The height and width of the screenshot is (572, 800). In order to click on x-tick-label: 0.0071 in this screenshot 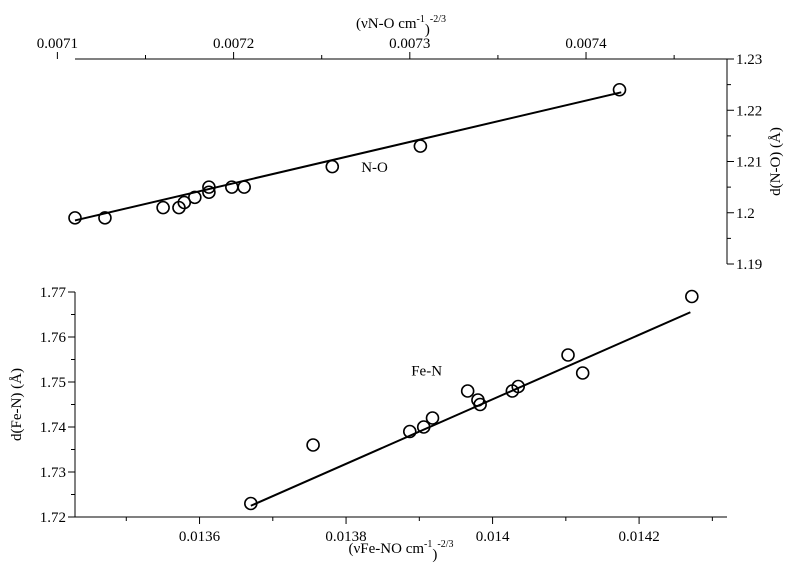, I will do `click(57, 44)`.